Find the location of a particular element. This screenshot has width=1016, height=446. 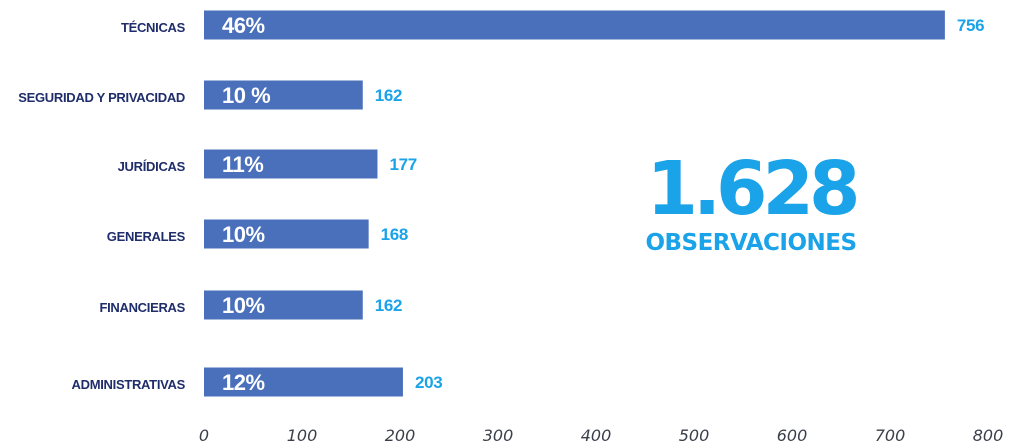

x-tick-label: 0 is located at coordinates (204, 435).